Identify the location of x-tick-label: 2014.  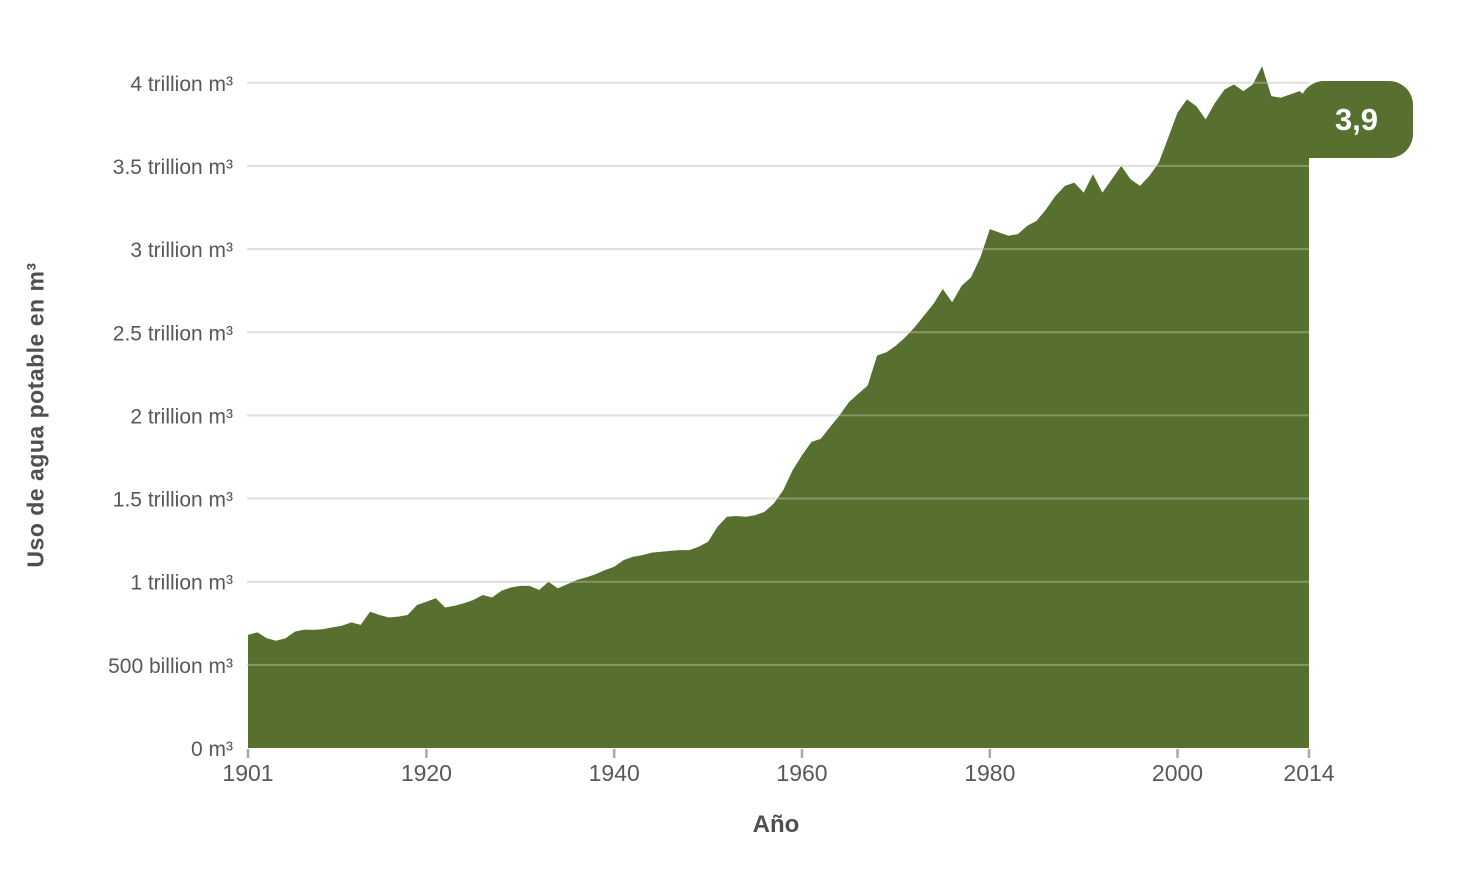
(1308, 773).